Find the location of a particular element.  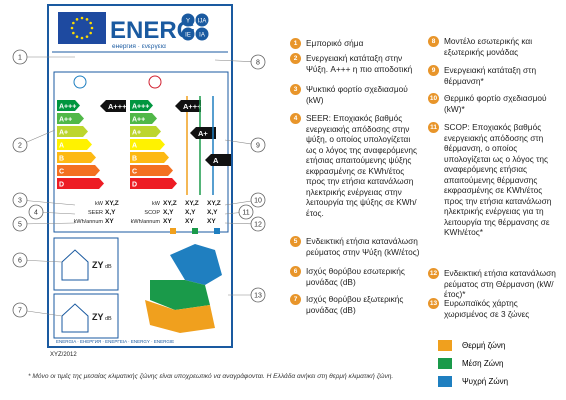

energy-word: ENERG is located at coordinates (152, 30).